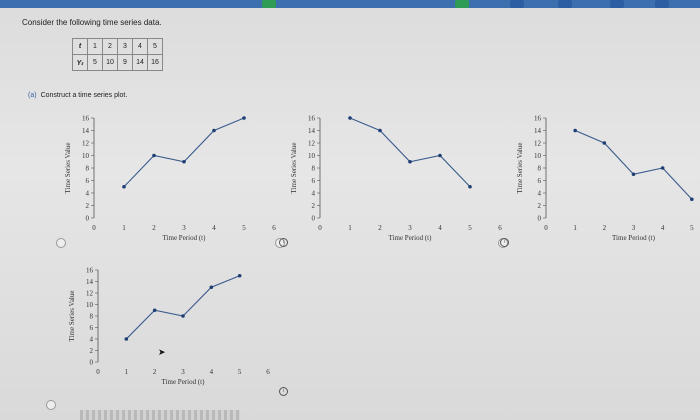  What do you see at coordinates (32, 95) in the screenshot?
I see `part-a-tag: (a)` at bounding box center [32, 95].